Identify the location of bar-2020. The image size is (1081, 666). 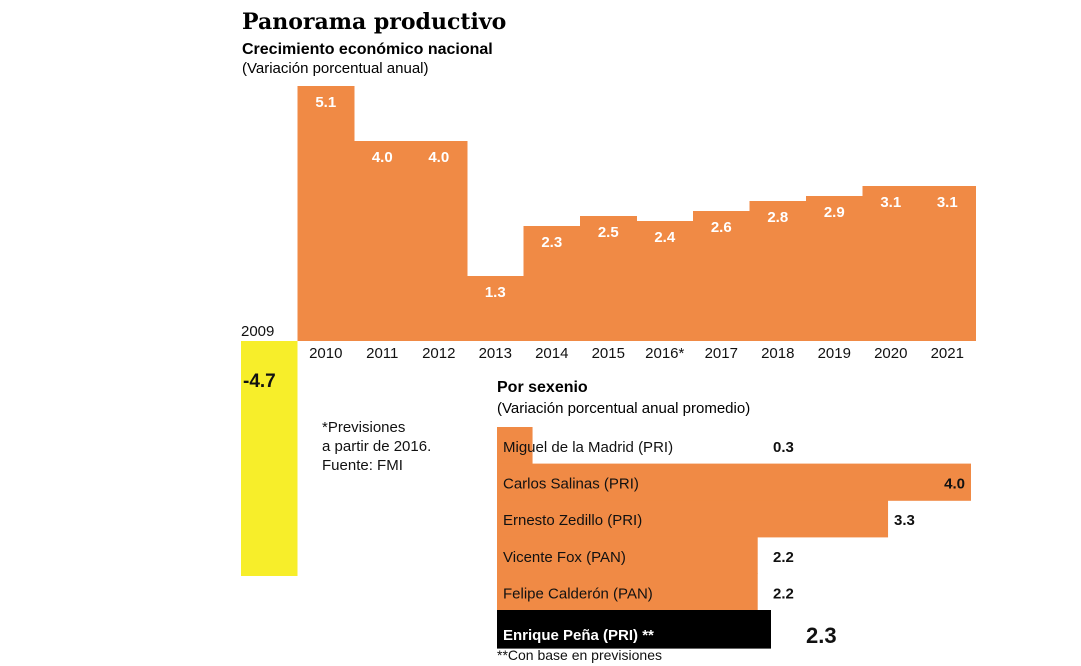
(891, 263).